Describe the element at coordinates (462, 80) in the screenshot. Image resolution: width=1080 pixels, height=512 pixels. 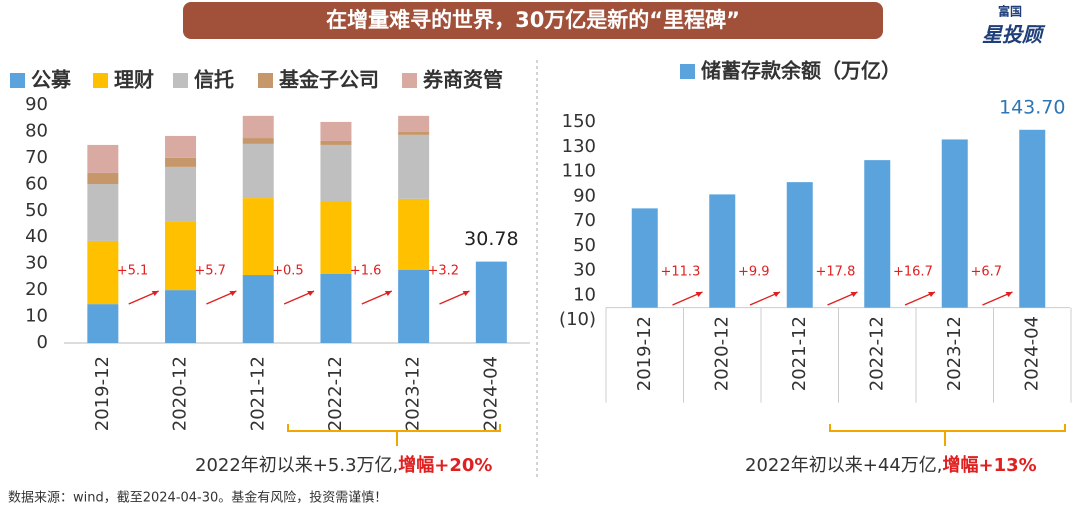
I see `legend-label: 券商资管` at that location.